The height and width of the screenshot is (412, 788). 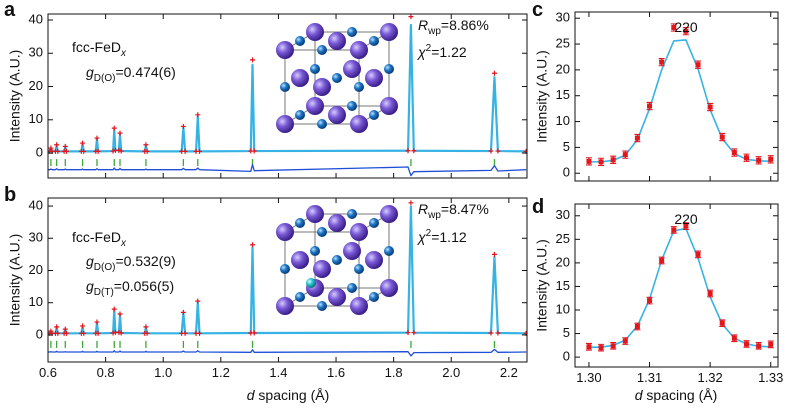 I want to click on chi2-label: χ2=1.12, so click(x=441, y=236).